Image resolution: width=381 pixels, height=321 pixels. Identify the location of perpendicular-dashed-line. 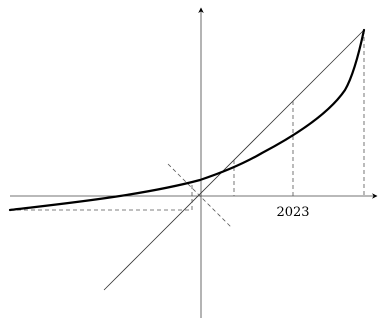
(199, 195).